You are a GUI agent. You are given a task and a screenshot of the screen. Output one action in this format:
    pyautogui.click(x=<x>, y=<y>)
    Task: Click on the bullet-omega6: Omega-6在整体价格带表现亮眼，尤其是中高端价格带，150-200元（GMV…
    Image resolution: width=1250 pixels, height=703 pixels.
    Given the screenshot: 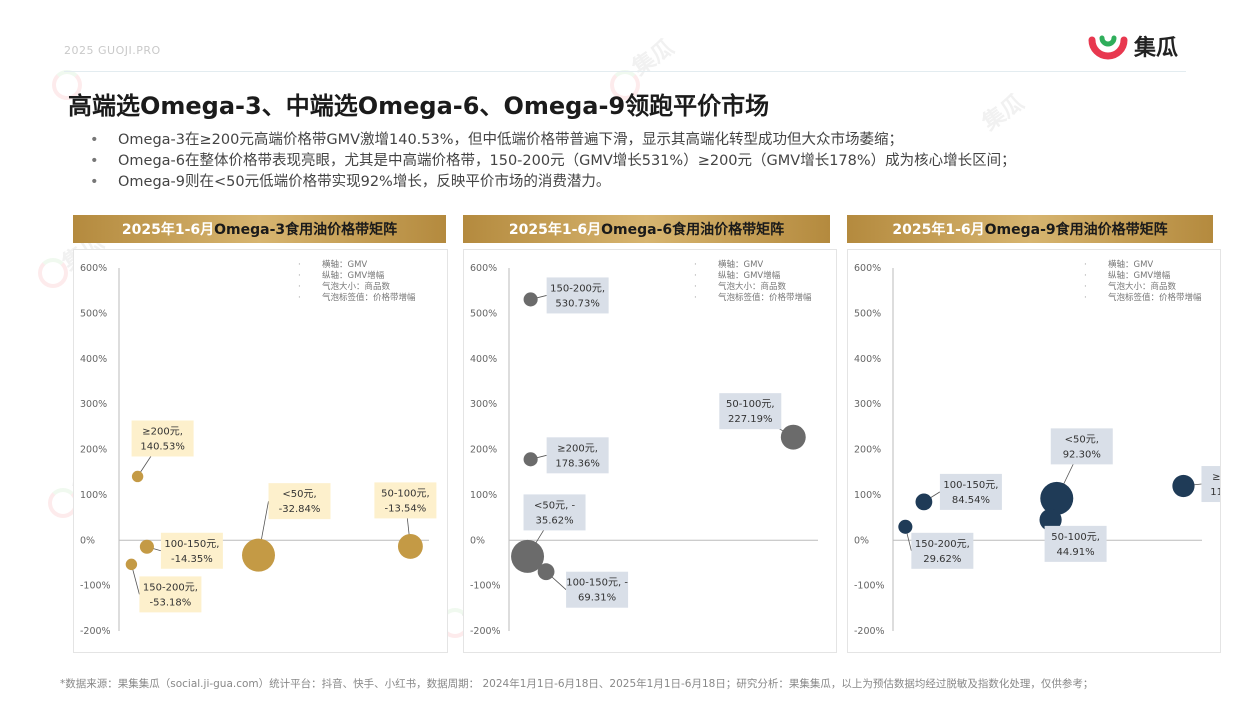 What is the action you would take?
    pyautogui.click(x=553, y=161)
    